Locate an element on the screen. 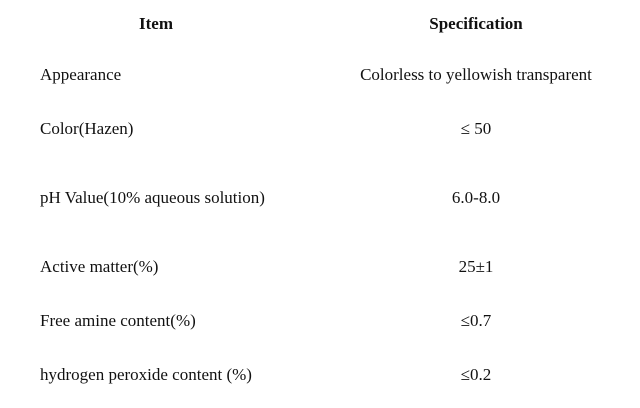  table-row: Color(Hazen) ≤ 50 is located at coordinates (320, 129).